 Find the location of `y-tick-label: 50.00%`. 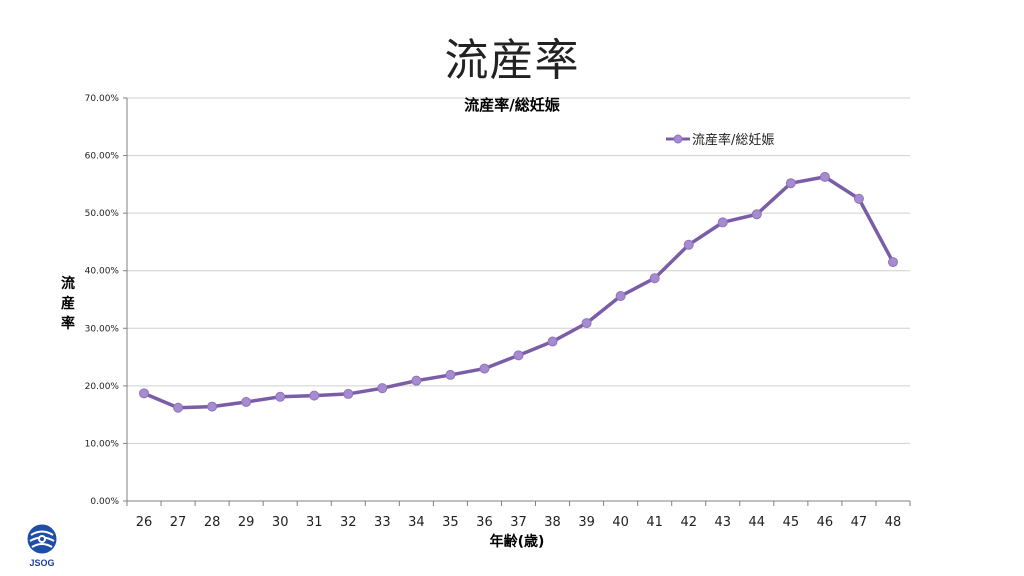

y-tick-label: 50.00% is located at coordinates (102, 214).